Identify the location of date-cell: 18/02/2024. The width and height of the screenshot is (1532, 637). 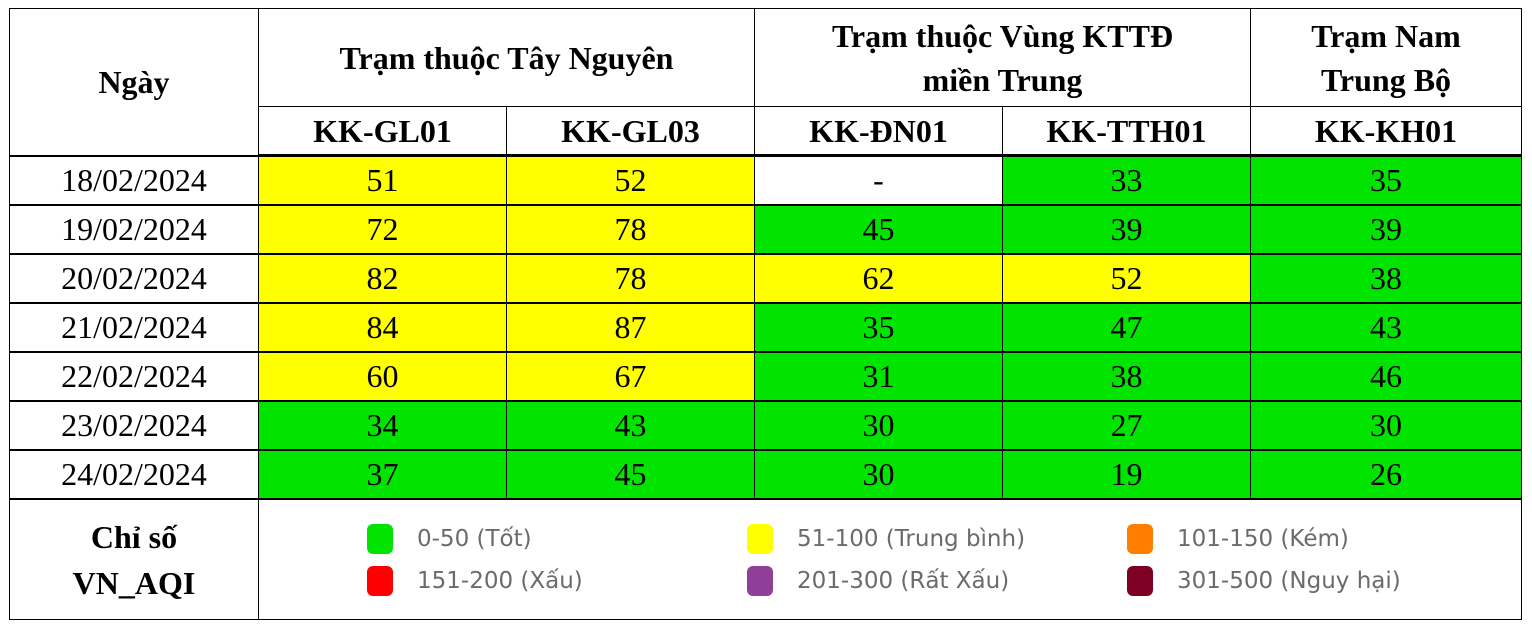
(134, 180).